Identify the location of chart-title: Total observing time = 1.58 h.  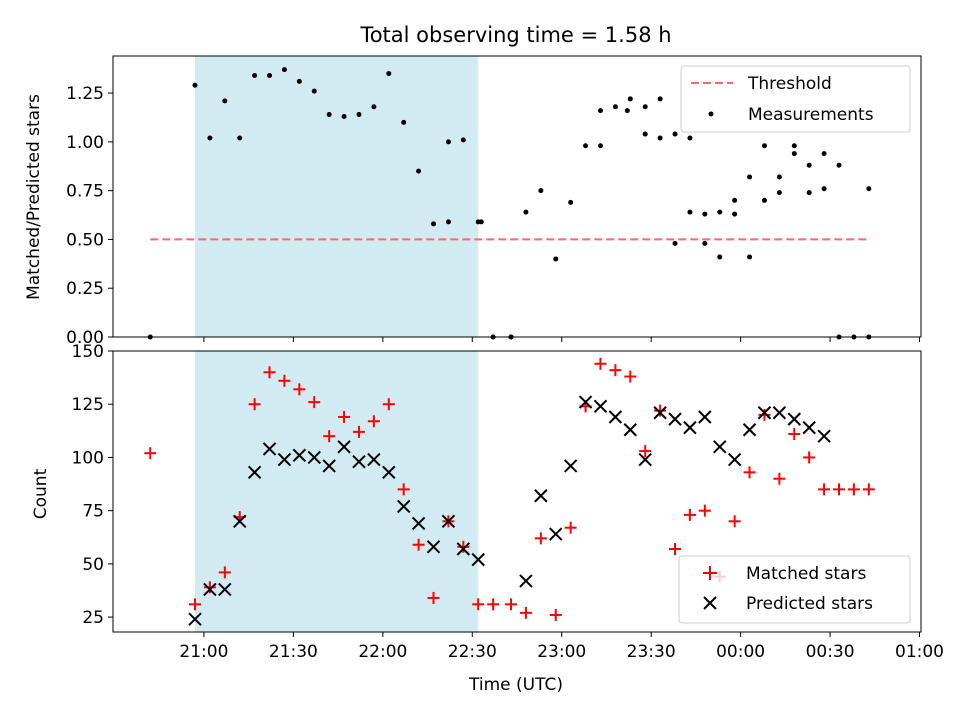
(515, 35).